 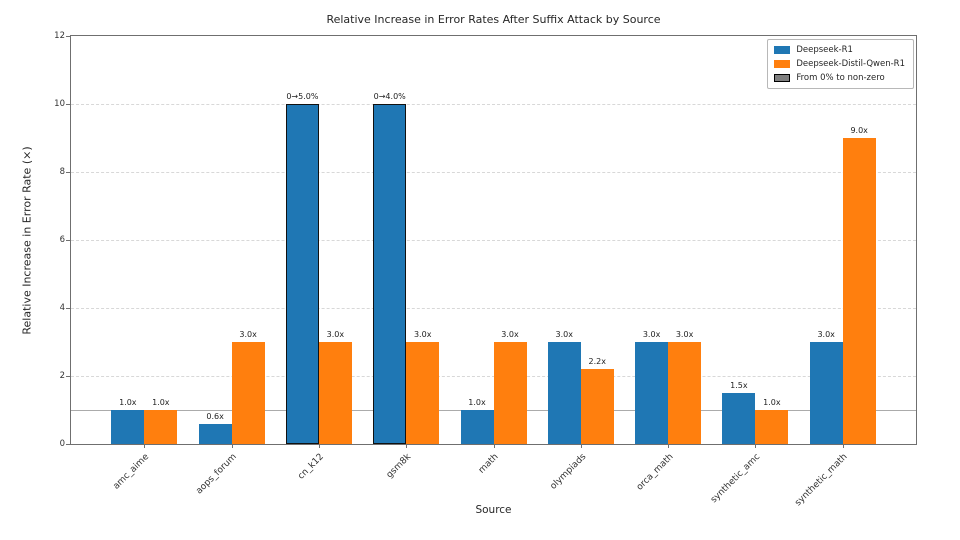 What do you see at coordinates (62, 307) in the screenshot?
I see `y-tick-label: 4` at bounding box center [62, 307].